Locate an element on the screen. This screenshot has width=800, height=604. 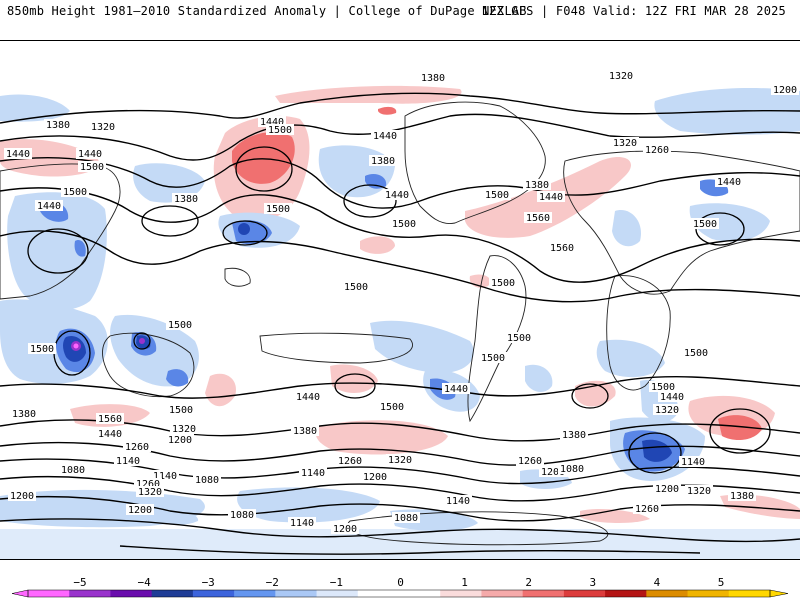
colorbar-border is located at coordinates (399, 593).